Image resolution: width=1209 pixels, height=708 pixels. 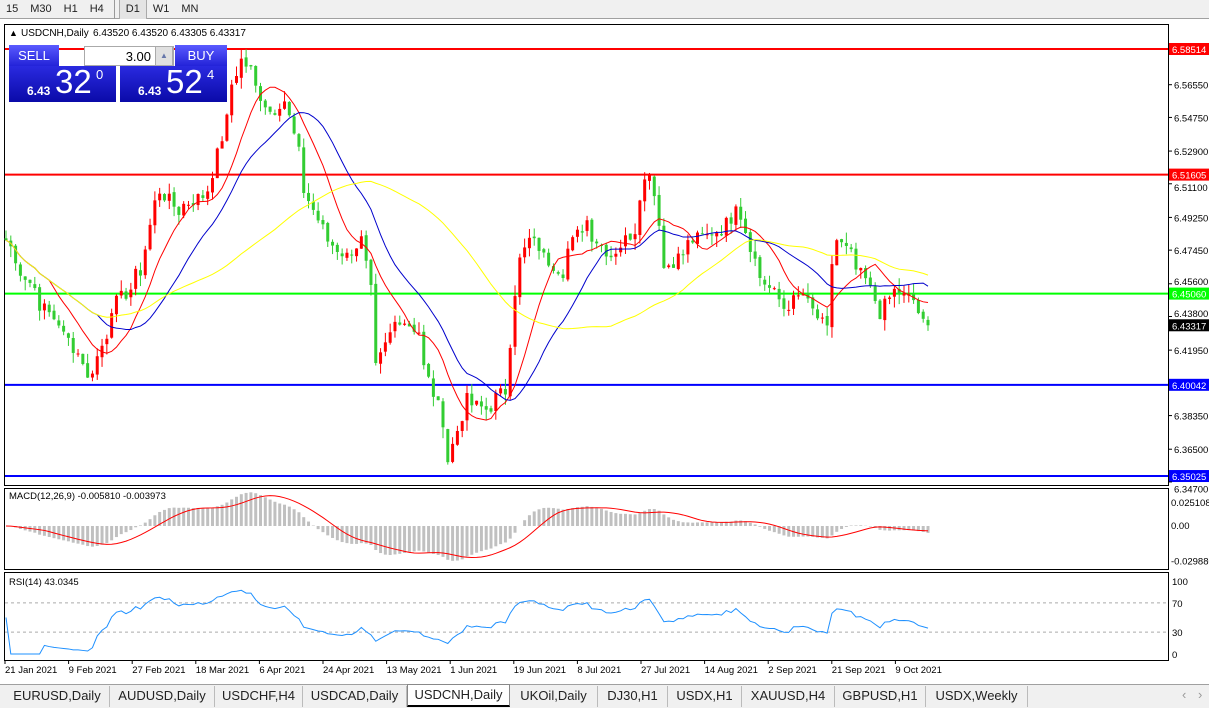 What do you see at coordinates (880, 696) in the screenshot?
I see `tab-gbpusd: GBPUSD,H1` at bounding box center [880, 696].